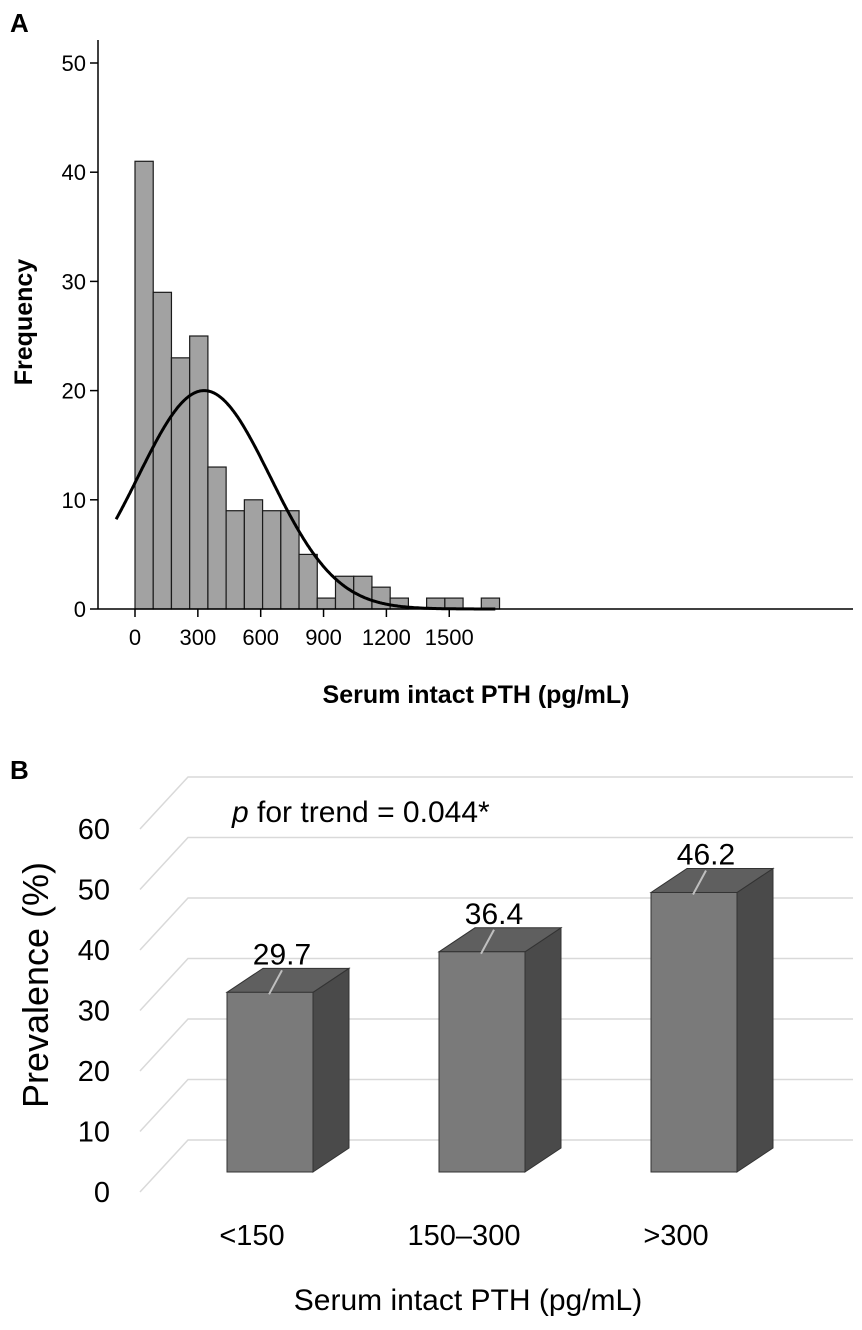  What do you see at coordinates (35, 985) in the screenshot?
I see `bar-y-axis-label: Prevalence (%)` at bounding box center [35, 985].